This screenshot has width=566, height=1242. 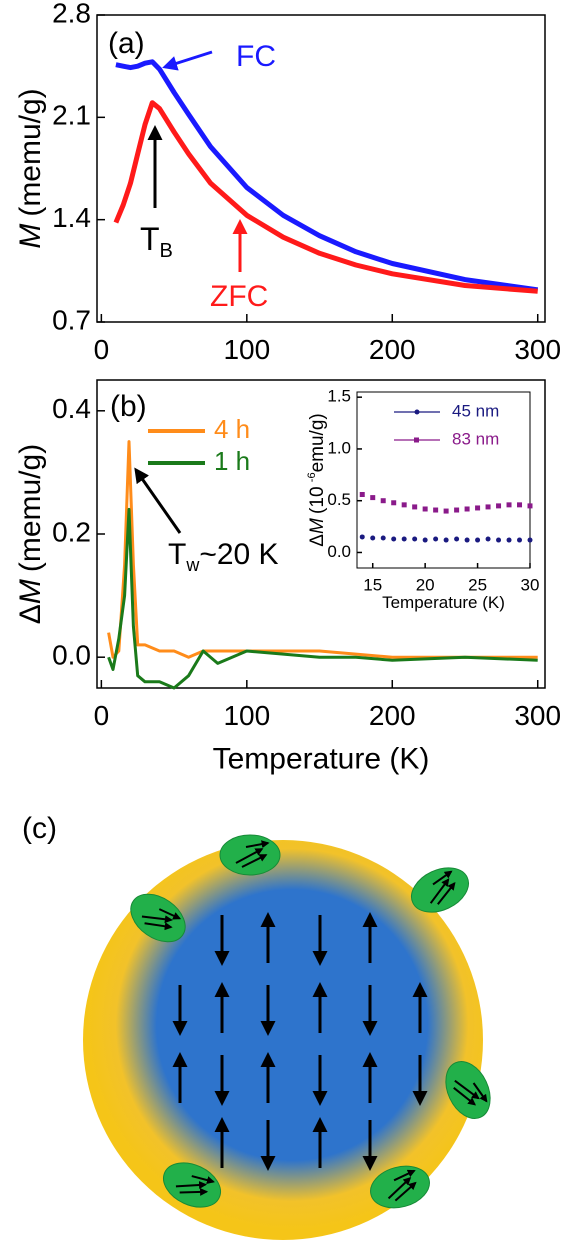 I want to click on y-axis-label: M (memu/g), so click(x=30, y=168).